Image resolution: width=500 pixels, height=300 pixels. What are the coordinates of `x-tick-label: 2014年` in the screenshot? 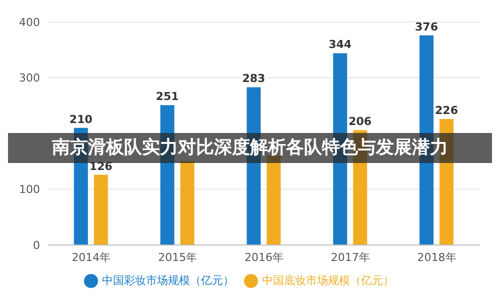 It's located at (91, 257).